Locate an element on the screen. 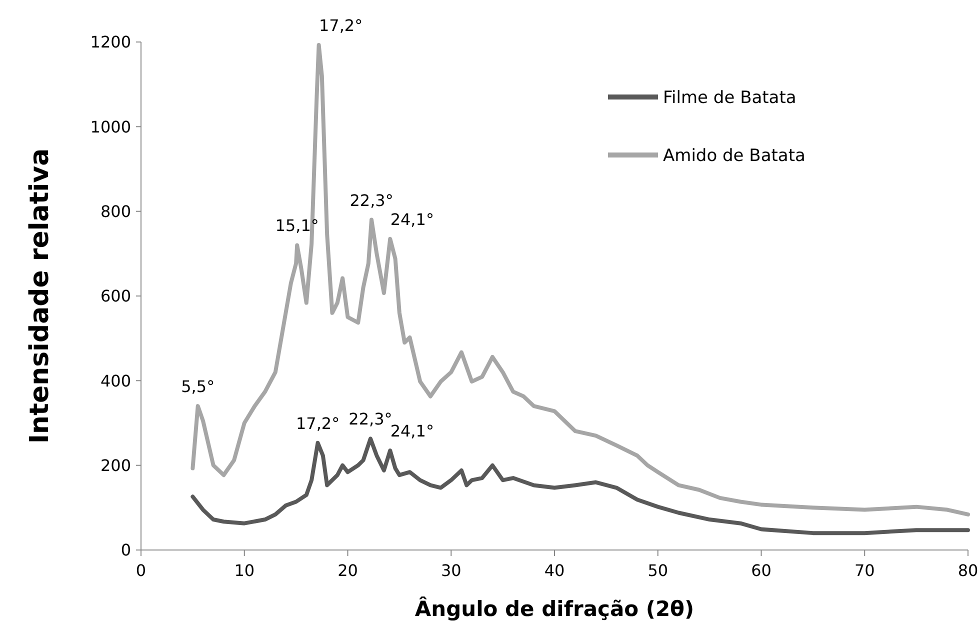  y-tick-label: 200 is located at coordinates (115, 465).